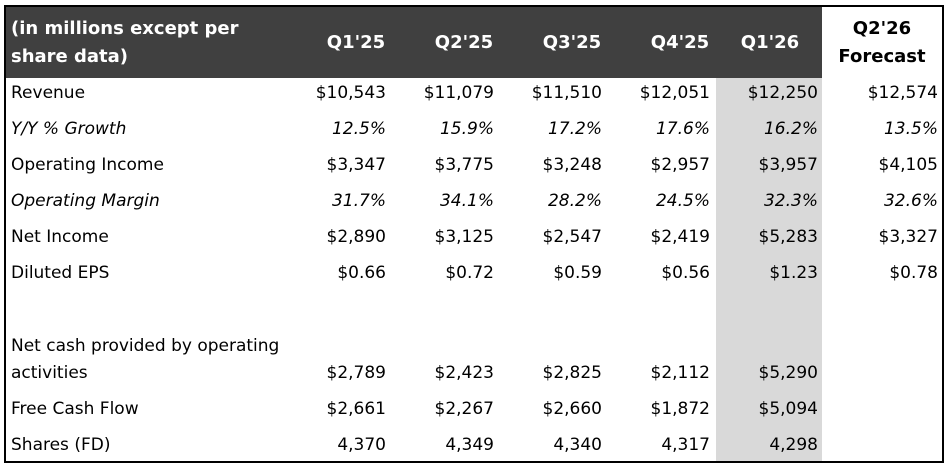  What do you see at coordinates (60, 273) in the screenshot?
I see `row-label: Diluted EPS` at bounding box center [60, 273].